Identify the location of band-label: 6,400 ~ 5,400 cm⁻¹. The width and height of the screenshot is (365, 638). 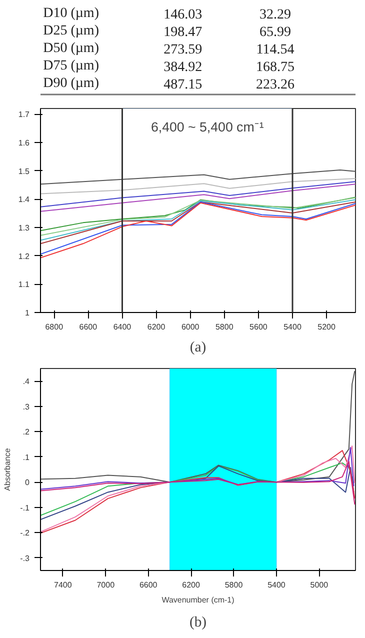
(207, 126).